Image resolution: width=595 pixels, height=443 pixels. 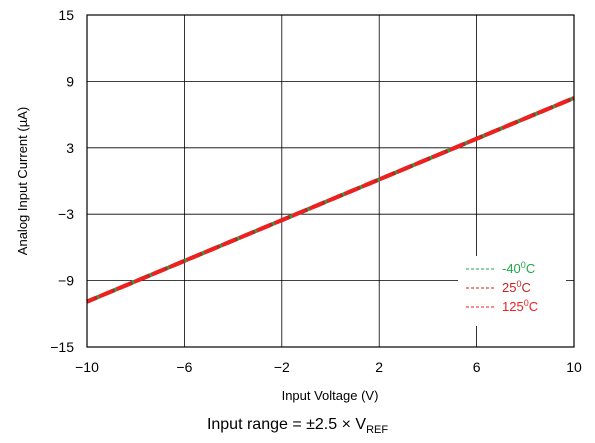 What do you see at coordinates (379, 367) in the screenshot?
I see `x-tick-label: 2` at bounding box center [379, 367].